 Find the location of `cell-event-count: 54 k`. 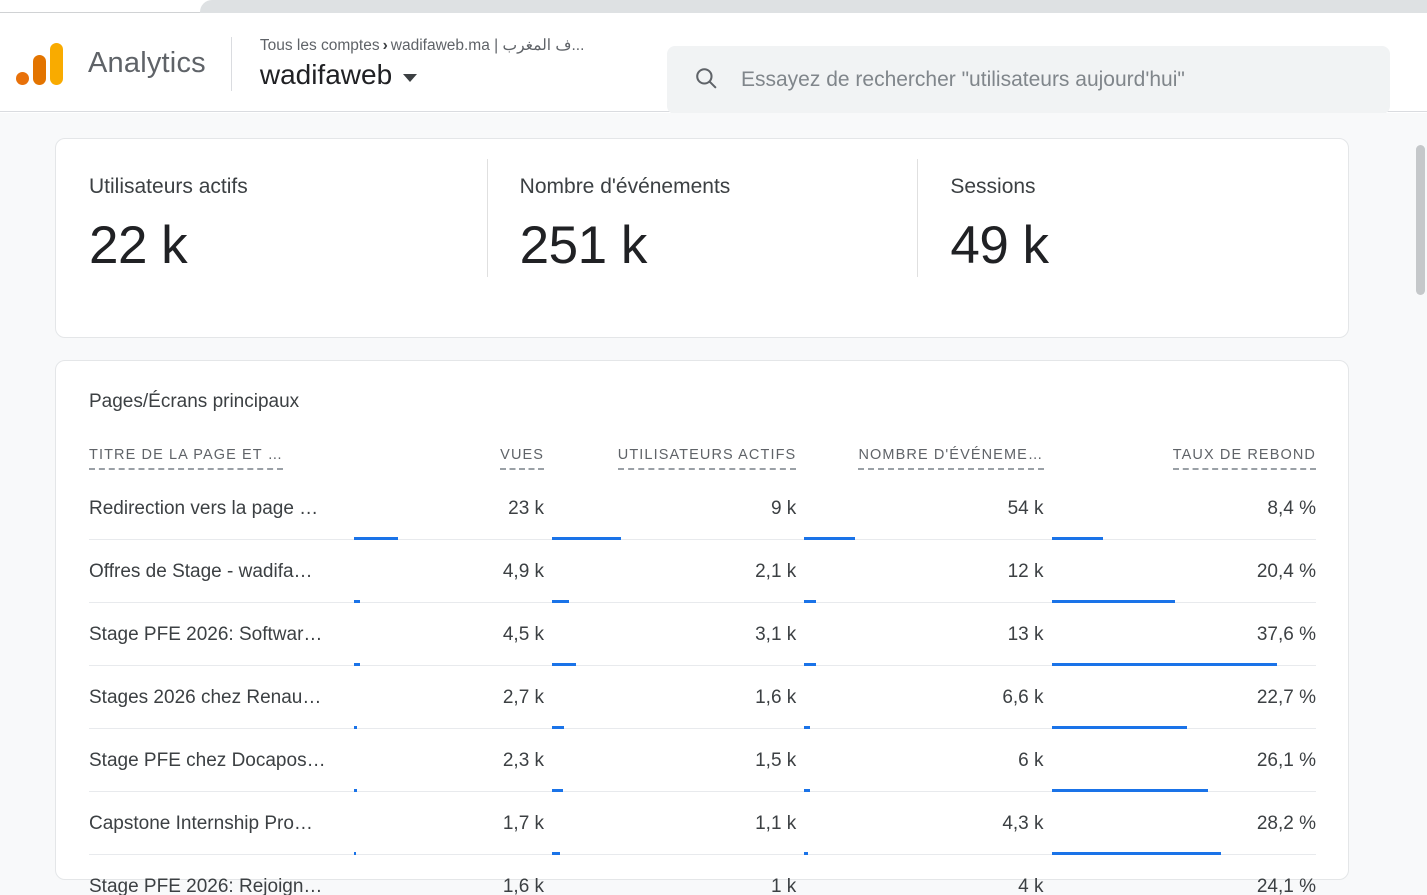

cell-event-count: 54 k is located at coordinates (920, 508).